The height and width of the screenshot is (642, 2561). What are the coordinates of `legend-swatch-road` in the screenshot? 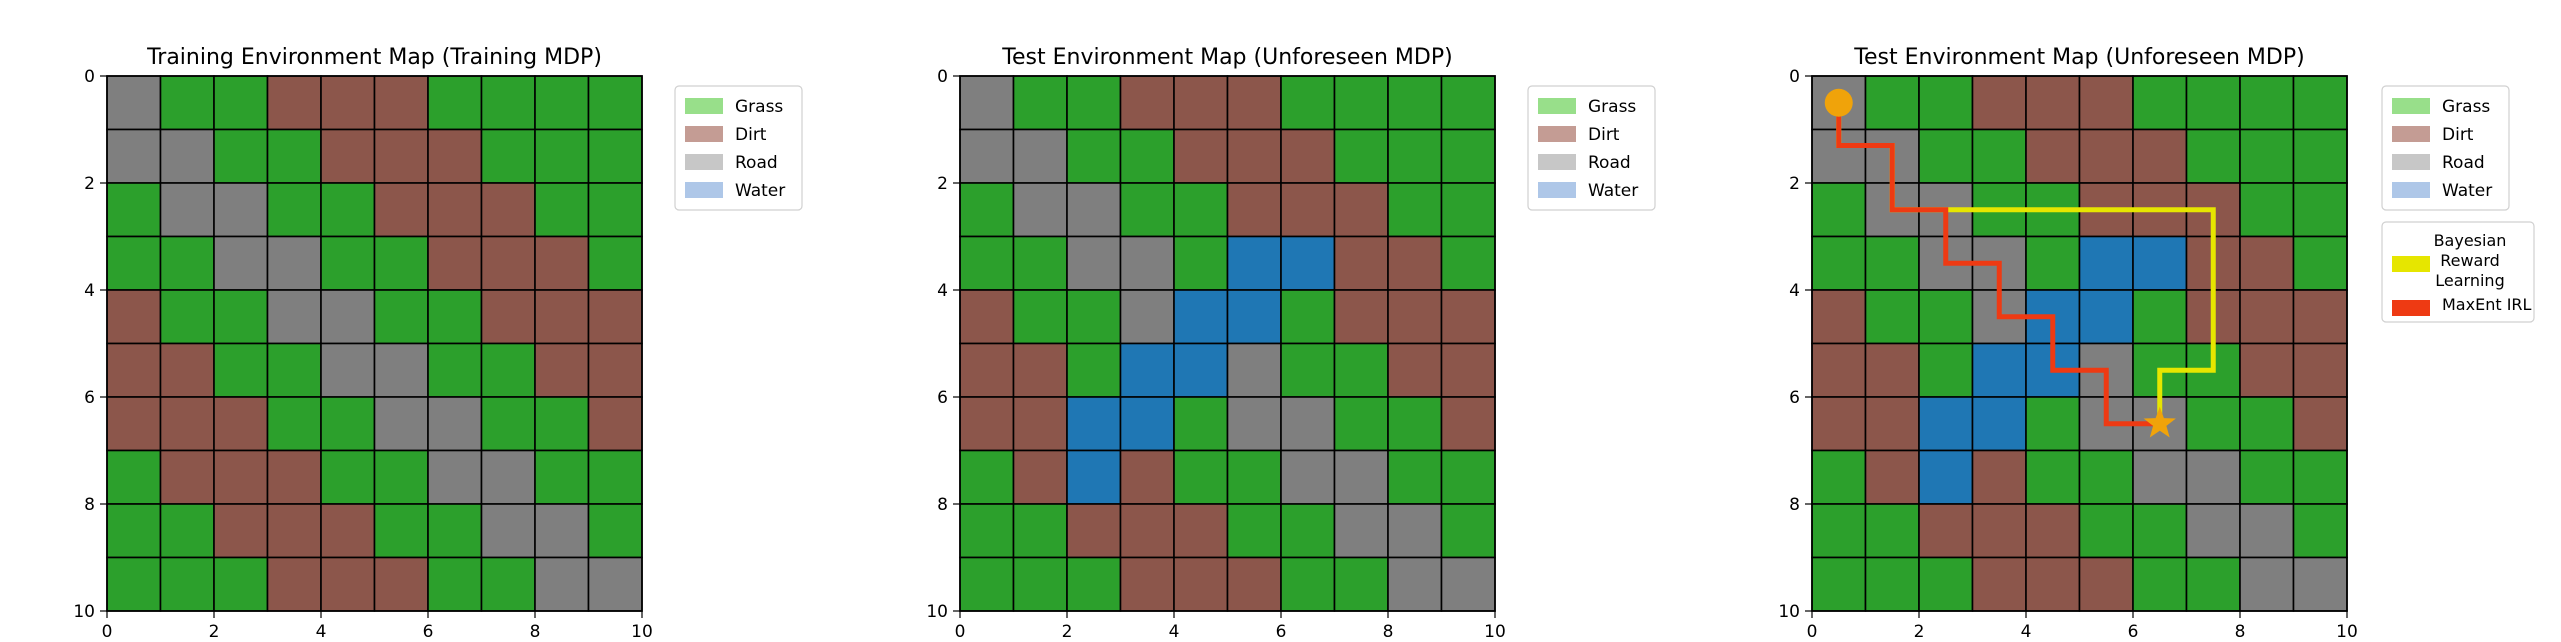 It's located at (2411, 162).